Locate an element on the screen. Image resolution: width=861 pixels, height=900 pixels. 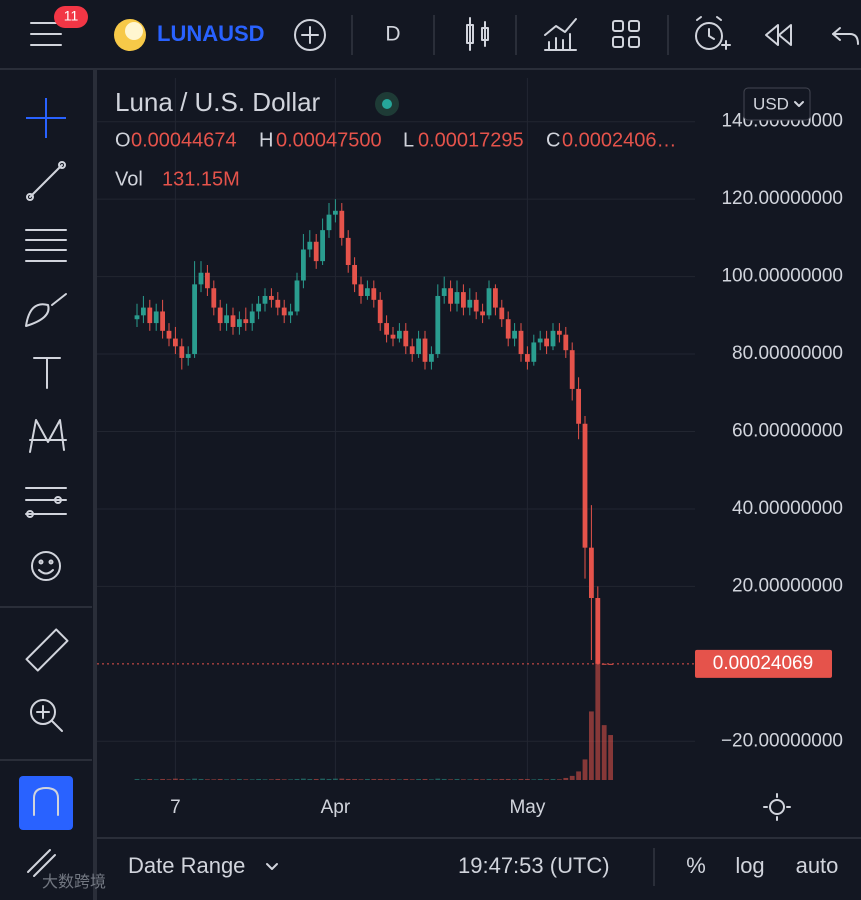
chart-type-icon is located at coordinates (477, 34).